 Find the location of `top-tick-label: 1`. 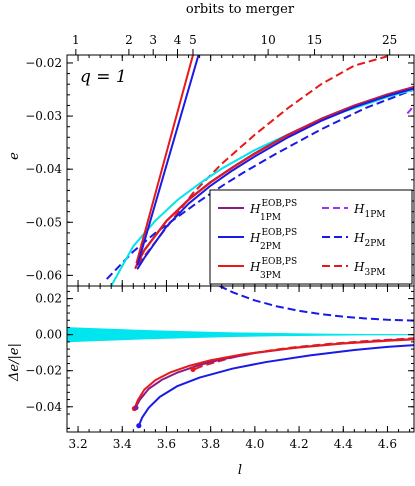

top-tick-label: 1 is located at coordinates (76, 40).